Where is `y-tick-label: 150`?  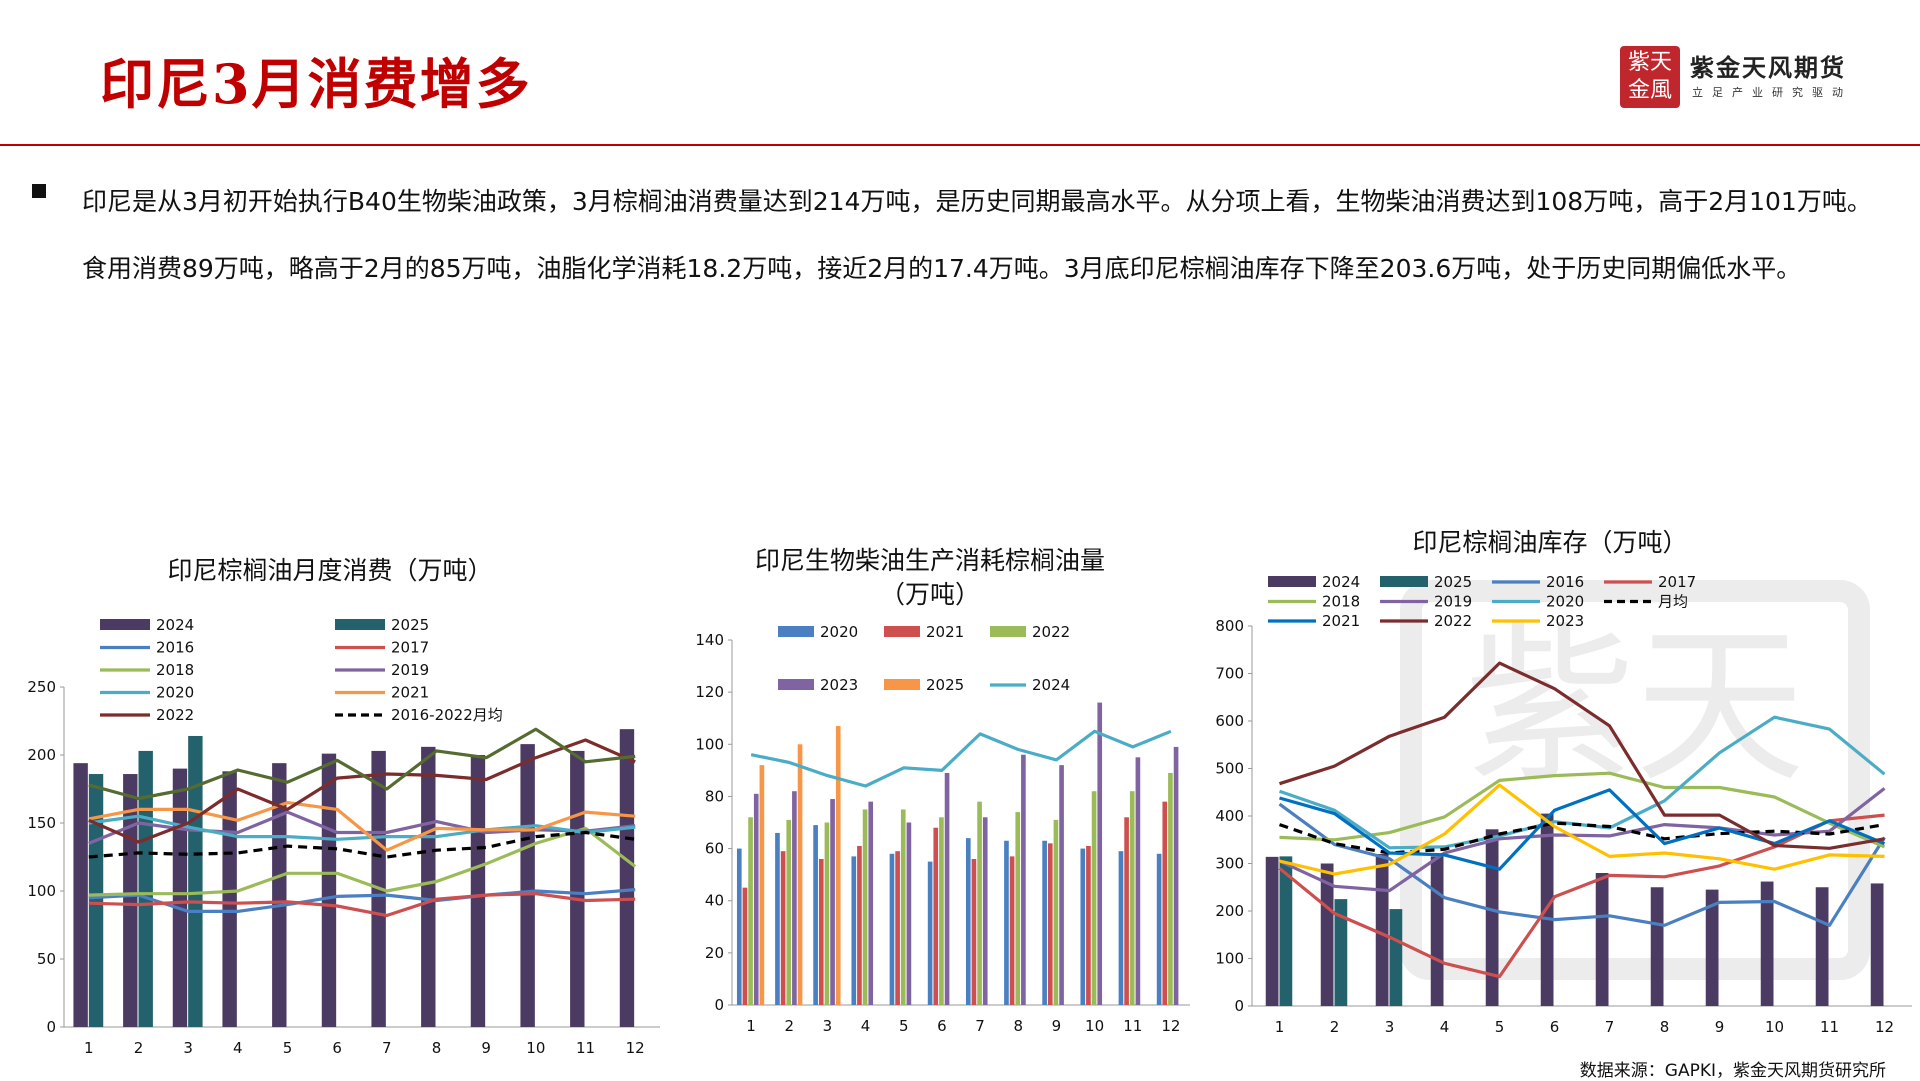 y-tick-label: 150 is located at coordinates (41, 823).